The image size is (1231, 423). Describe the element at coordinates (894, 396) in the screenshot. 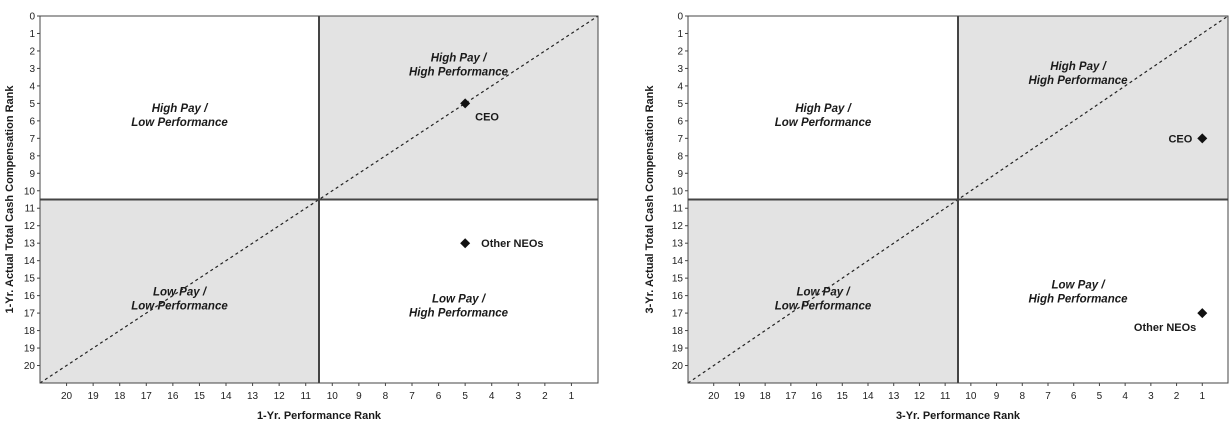

I see `x-tick-label: 13` at that location.